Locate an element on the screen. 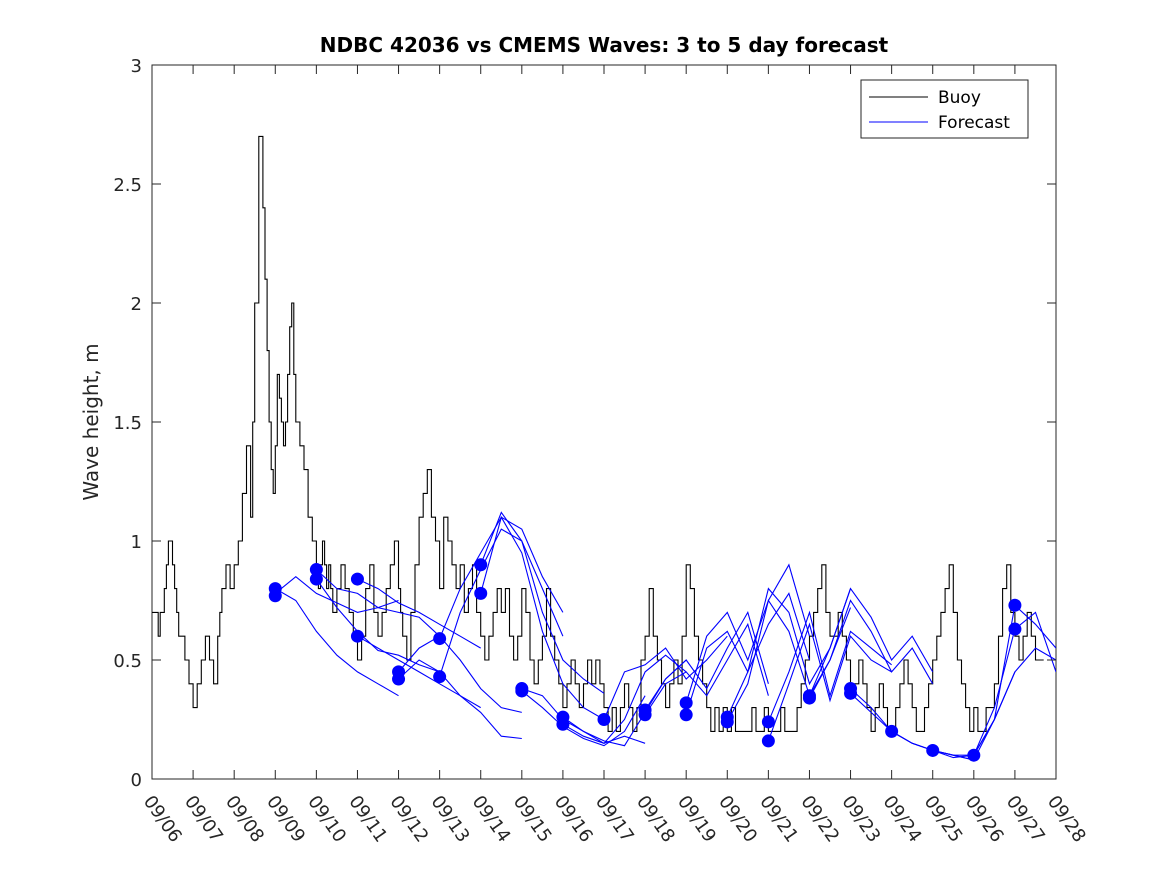 The height and width of the screenshot is (875, 1167). y-axis-label: Wave height, m is located at coordinates (91, 421).